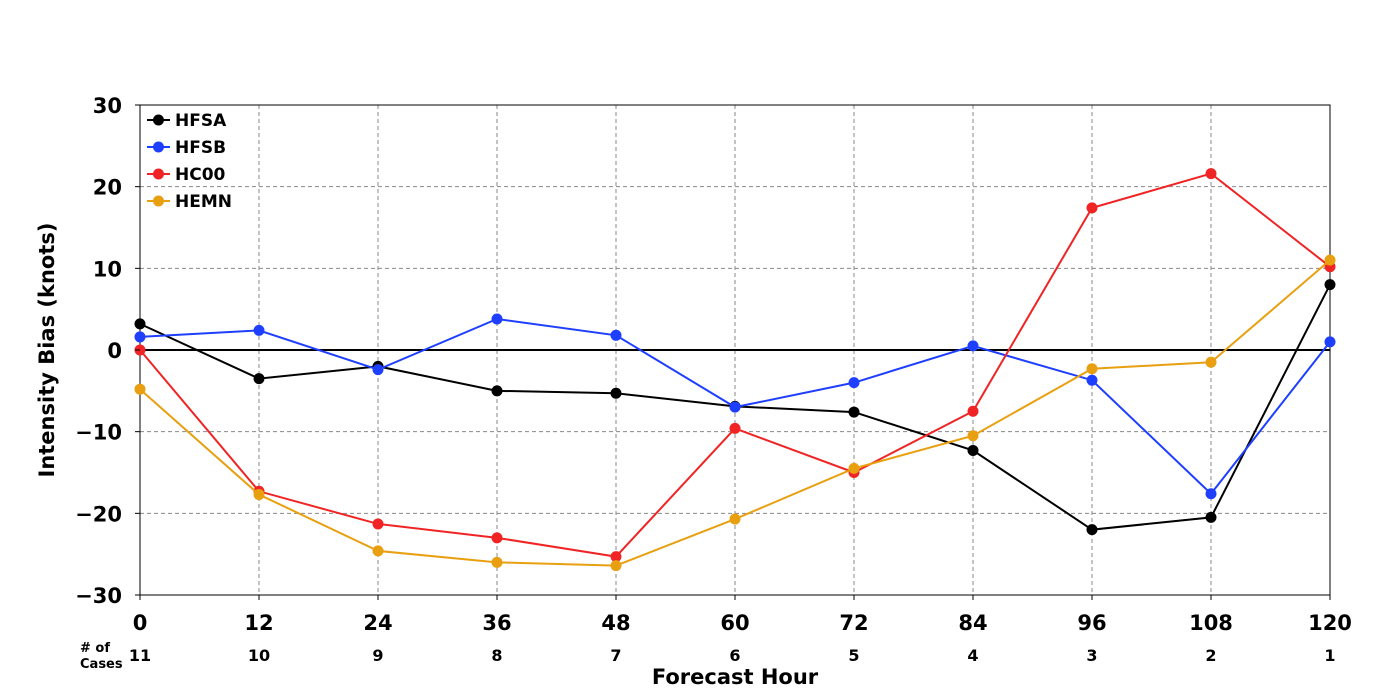 The width and height of the screenshot is (1400, 700). What do you see at coordinates (140, 655) in the screenshot?
I see `case-count: 11` at bounding box center [140, 655].